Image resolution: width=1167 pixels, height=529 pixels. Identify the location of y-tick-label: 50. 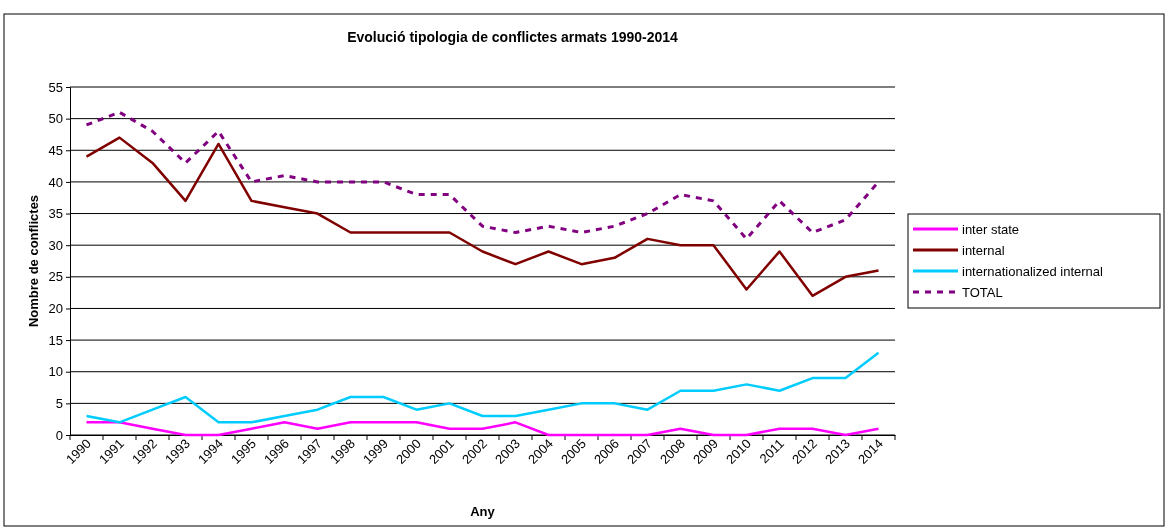
(55, 119).